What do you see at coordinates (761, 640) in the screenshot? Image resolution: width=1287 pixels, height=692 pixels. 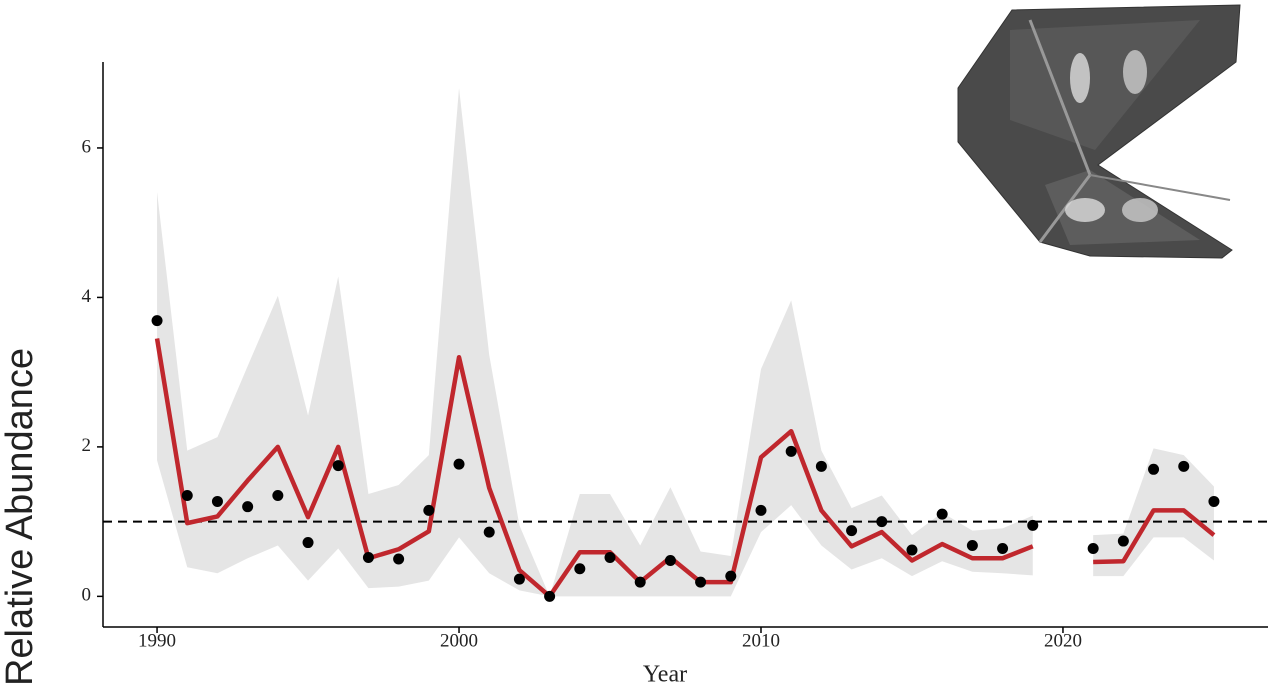 I see `x-tick-label: 2010` at bounding box center [761, 640].